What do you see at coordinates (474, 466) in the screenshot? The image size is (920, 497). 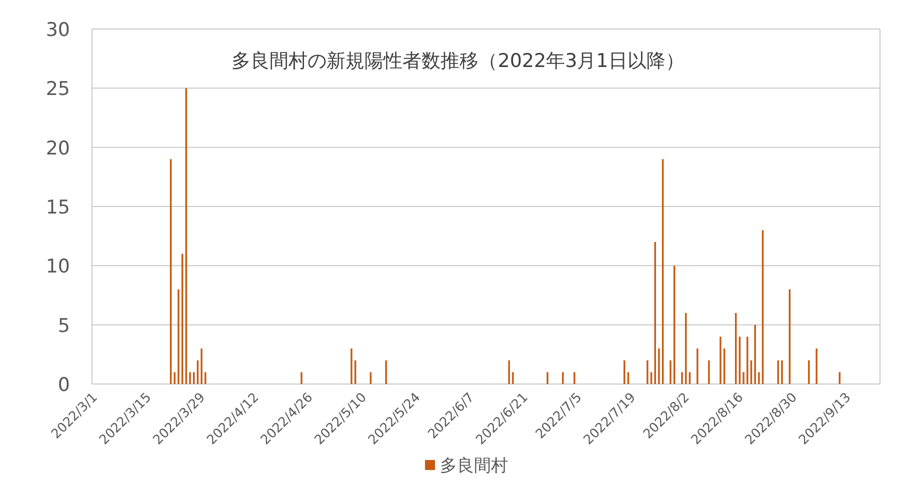 I see `legend-label: 多良間村` at bounding box center [474, 466].